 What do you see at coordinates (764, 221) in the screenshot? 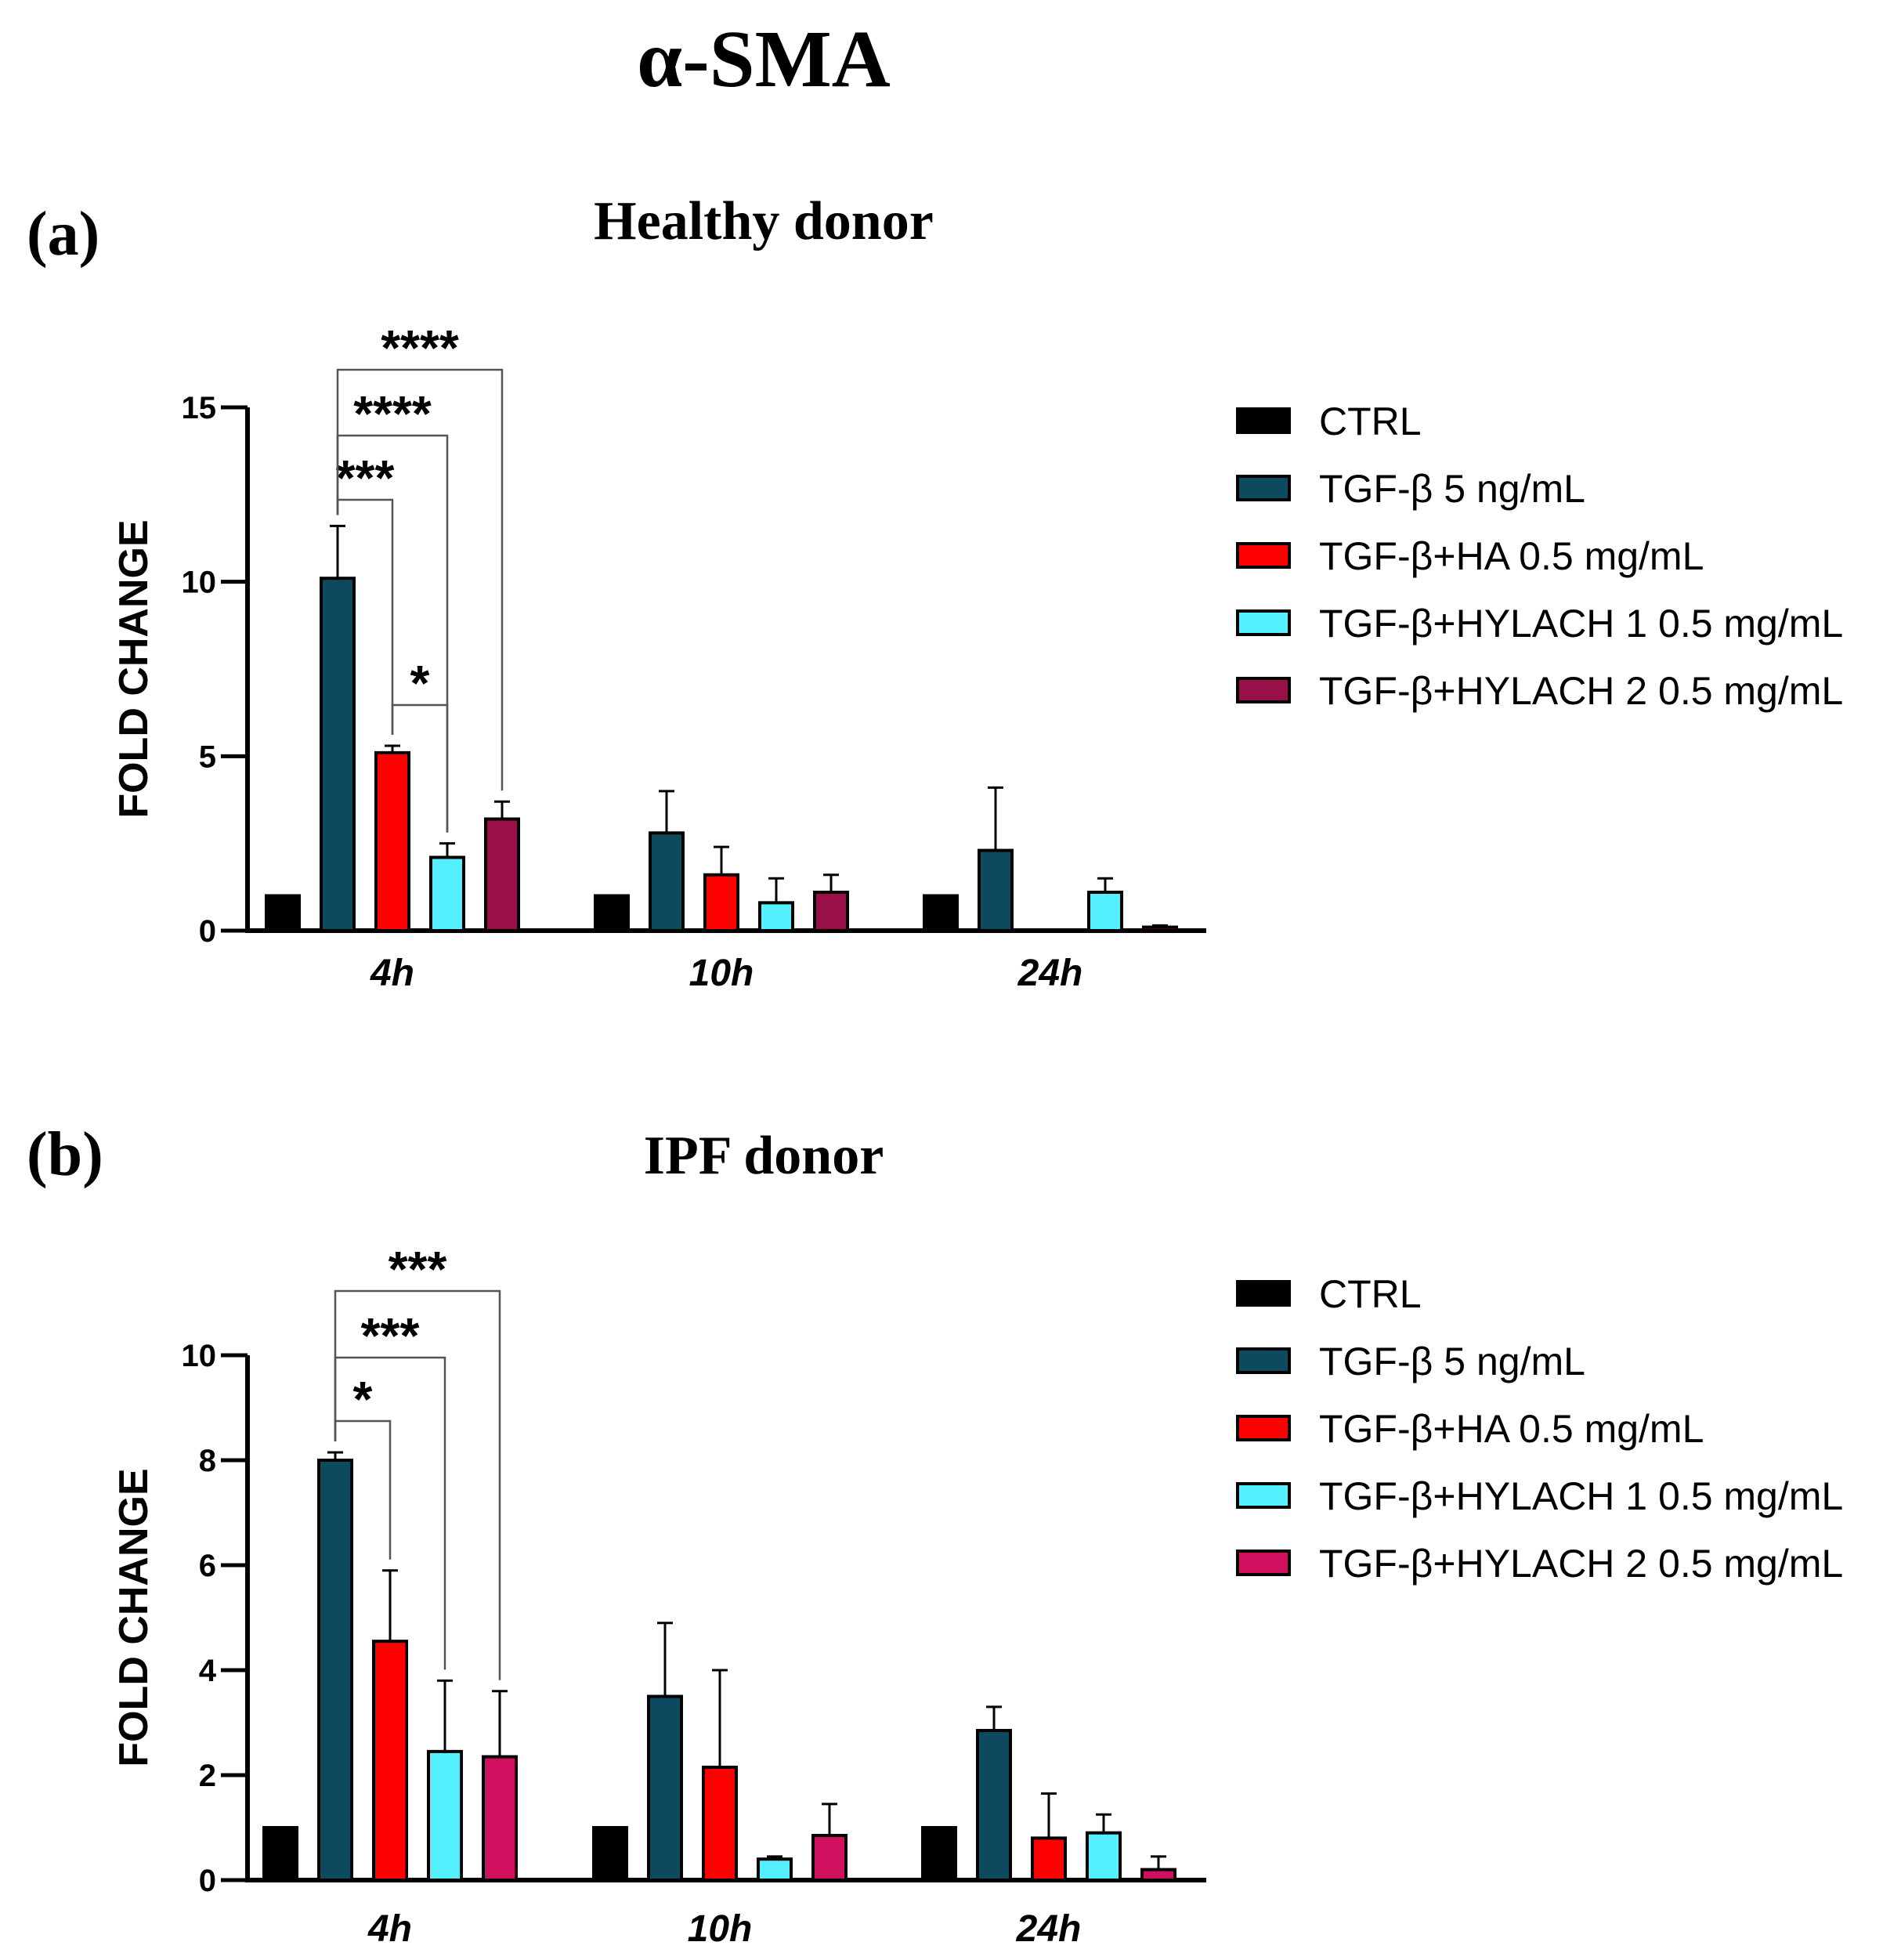
I see `panel-a-title: Healthy donor` at bounding box center [764, 221].